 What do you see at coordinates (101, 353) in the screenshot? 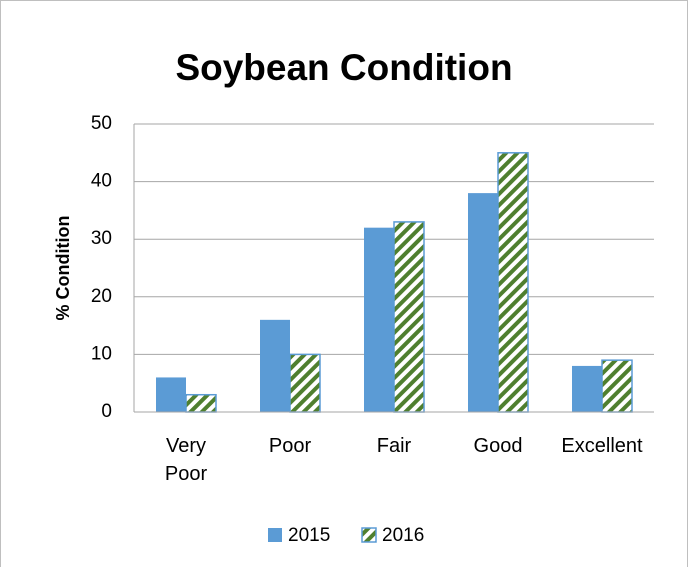
I see `y-tick-label: 10` at bounding box center [101, 353].